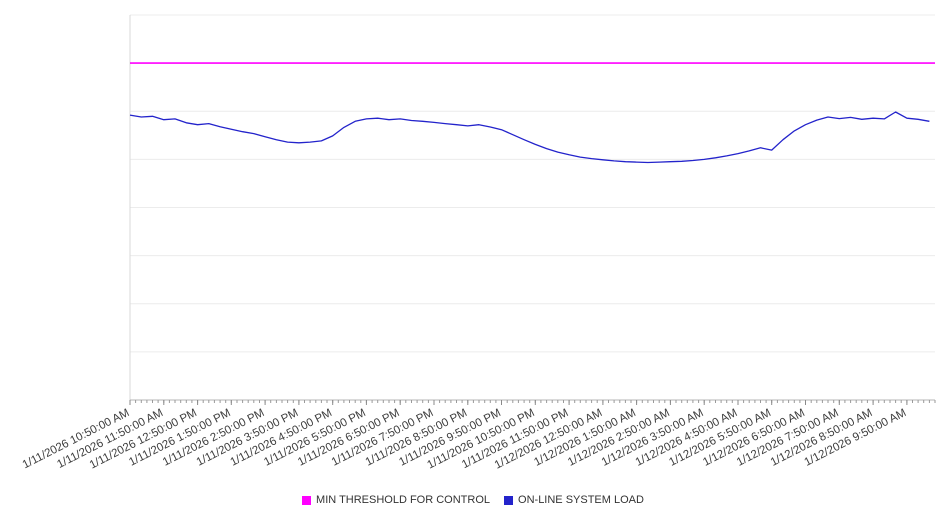  Describe the element at coordinates (581, 500) in the screenshot. I see `system-load-label: ON-LINE SYSTEM LOAD` at that location.